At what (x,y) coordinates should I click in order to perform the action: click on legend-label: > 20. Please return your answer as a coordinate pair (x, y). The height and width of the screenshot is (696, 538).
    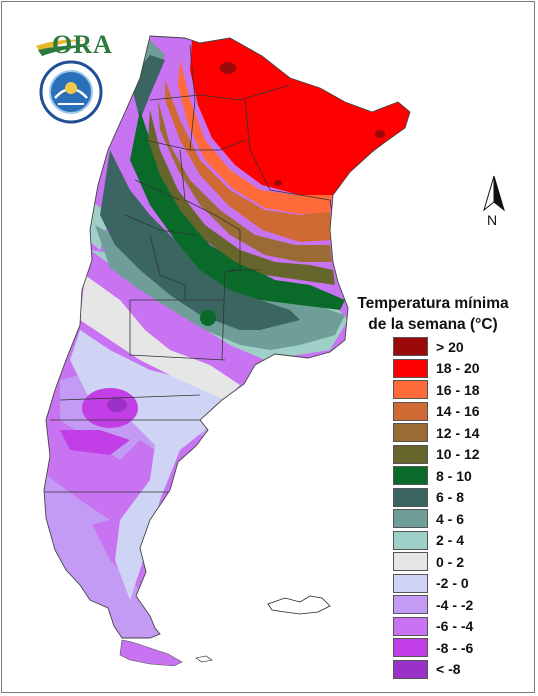
    Looking at the image, I should click on (450, 346).